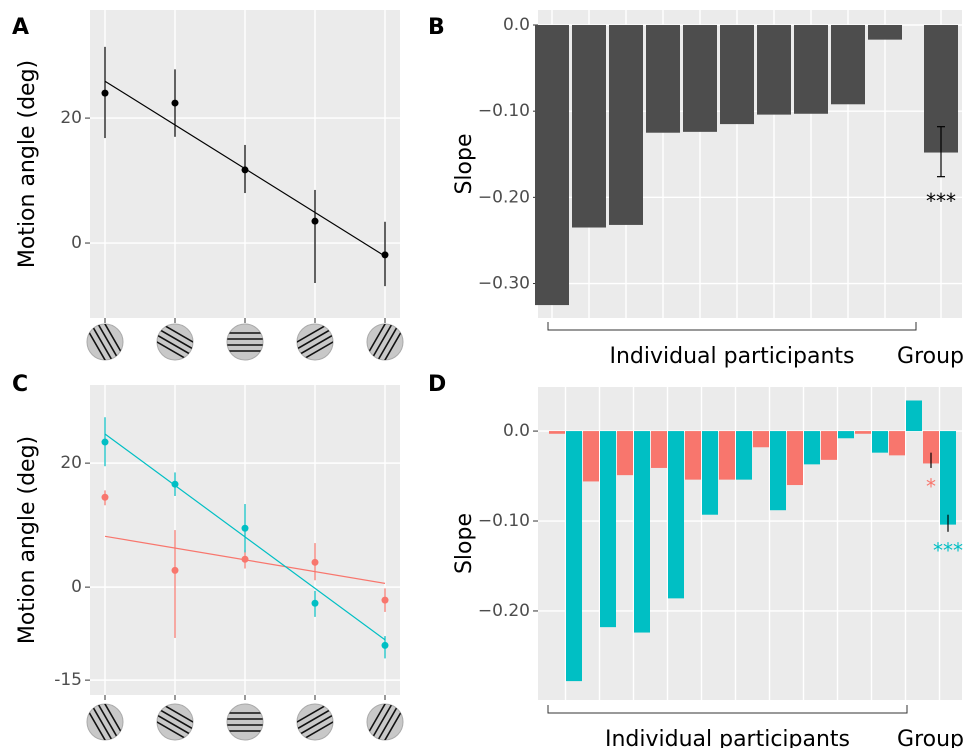 This screenshot has height=748, width=965. Describe the element at coordinates (437, 384) in the screenshot. I see `panel-label: D` at that location.